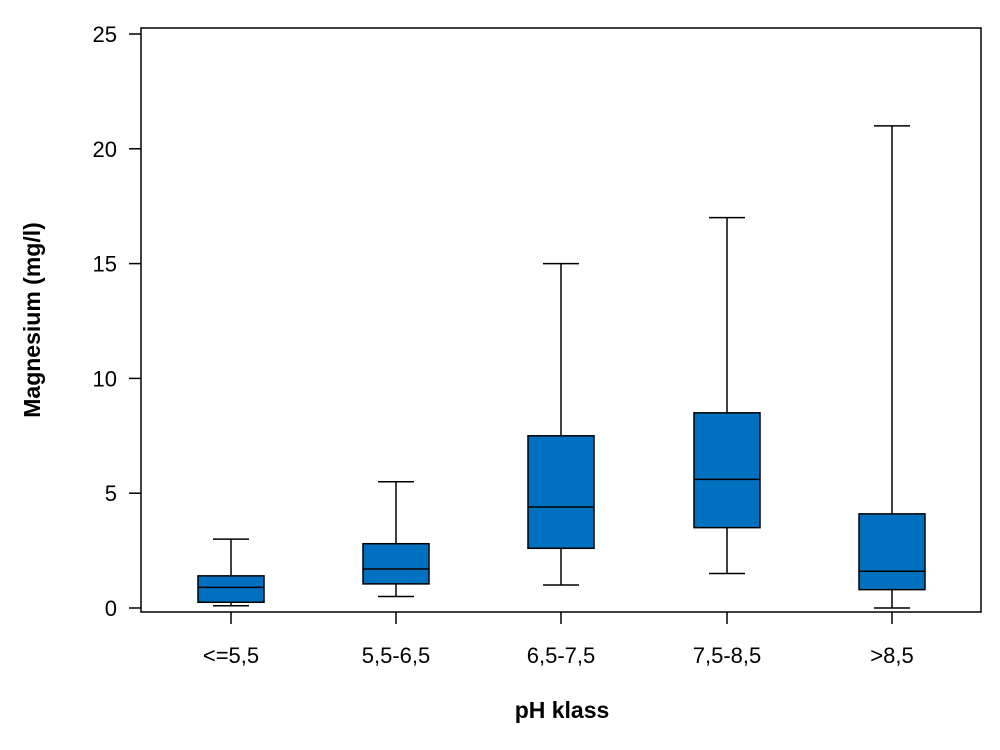 This screenshot has height=750, width=1000. Describe the element at coordinates (32, 320) in the screenshot. I see `y-axis-title: Magnesium (mg/l)` at that location.